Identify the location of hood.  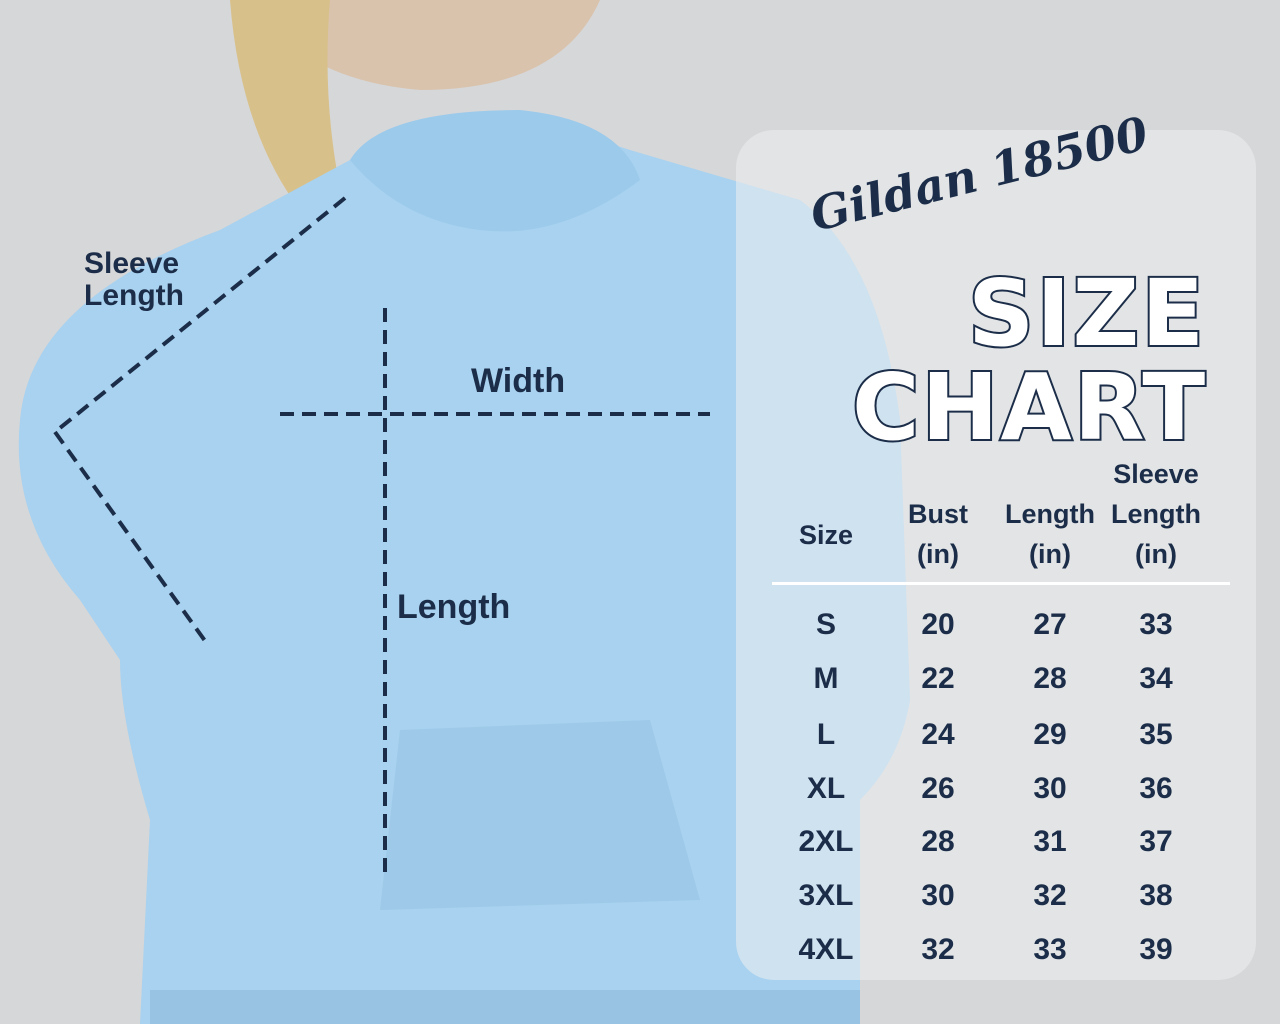
(495, 171).